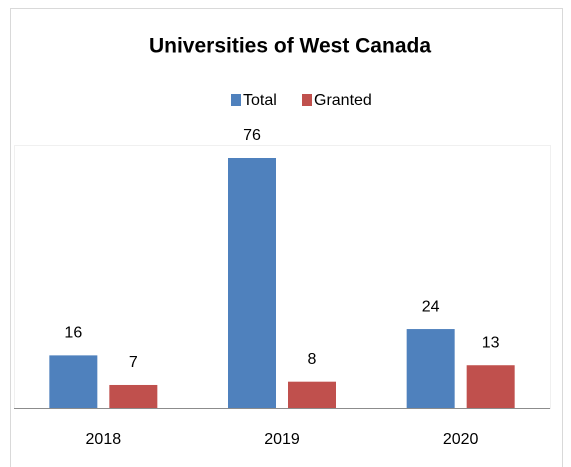  I want to click on x-tick-label: 2020, so click(461, 439).